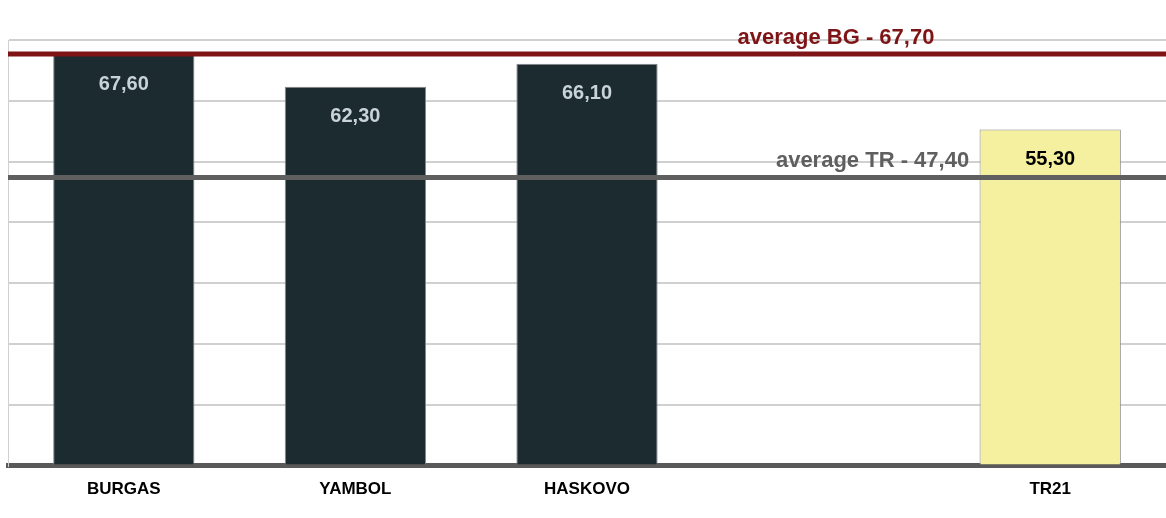 Image resolution: width=1166 pixels, height=518 pixels. Describe the element at coordinates (836, 37) in the screenshot. I see `ref-line-label: average BG - 67,70` at that location.